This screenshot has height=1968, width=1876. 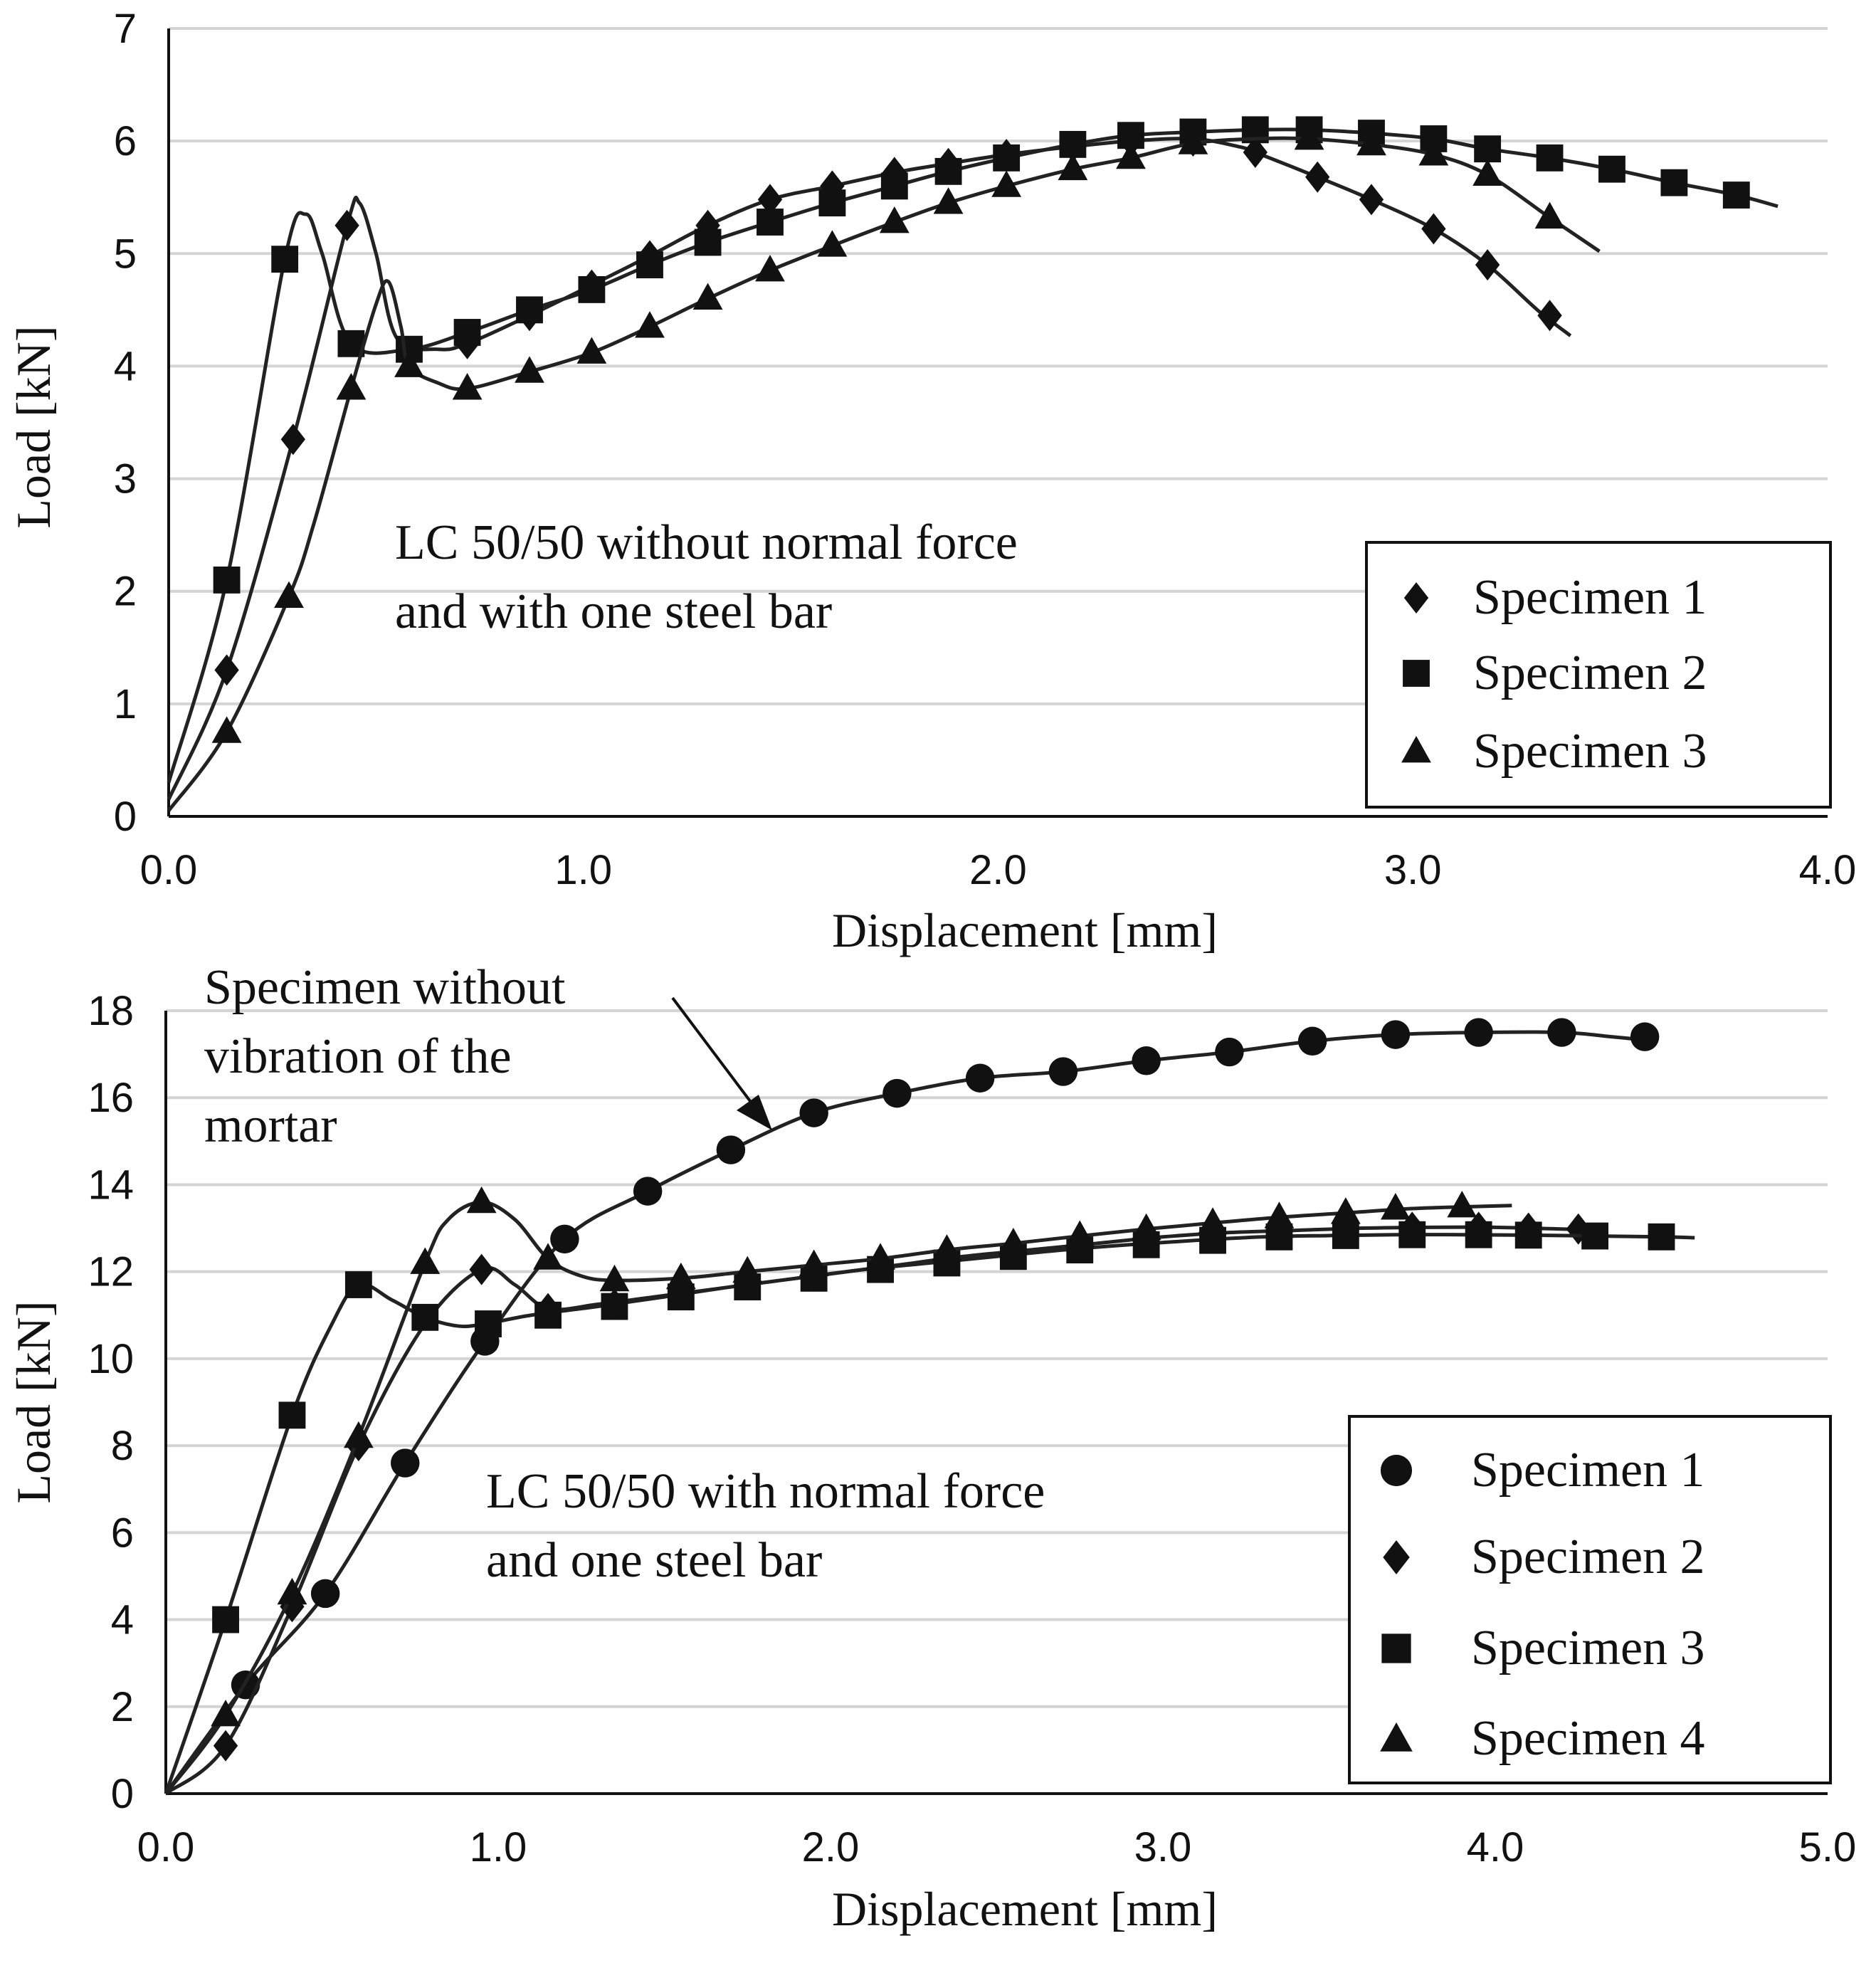 I want to click on chart-top-y-tick-label: 0, so click(x=125, y=817).